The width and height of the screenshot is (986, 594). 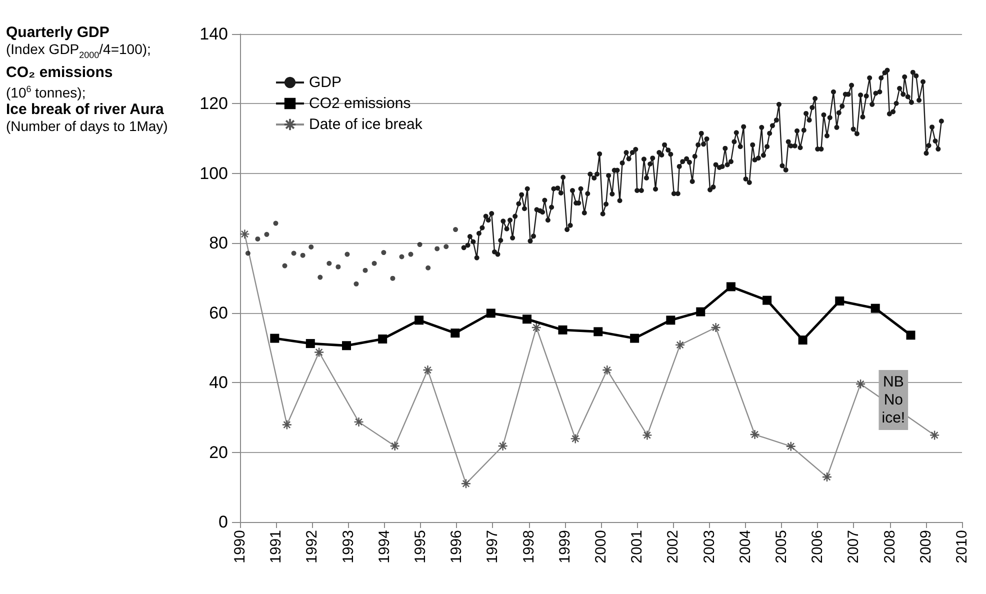 I want to click on x-tick-label: 2003, so click(x=709, y=547).